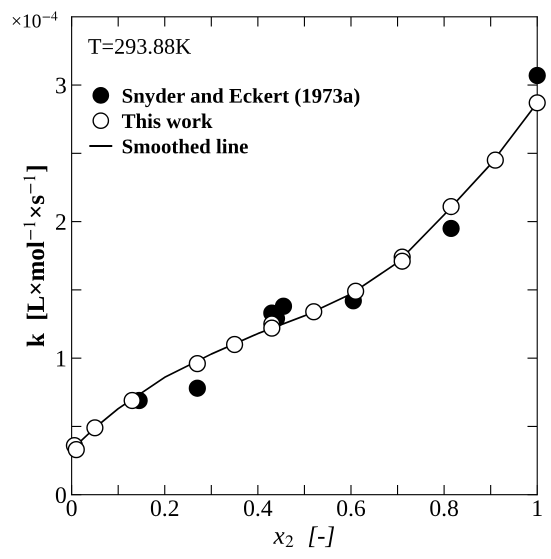  I want to click on x-tick-label: 0.2, so click(164, 508).